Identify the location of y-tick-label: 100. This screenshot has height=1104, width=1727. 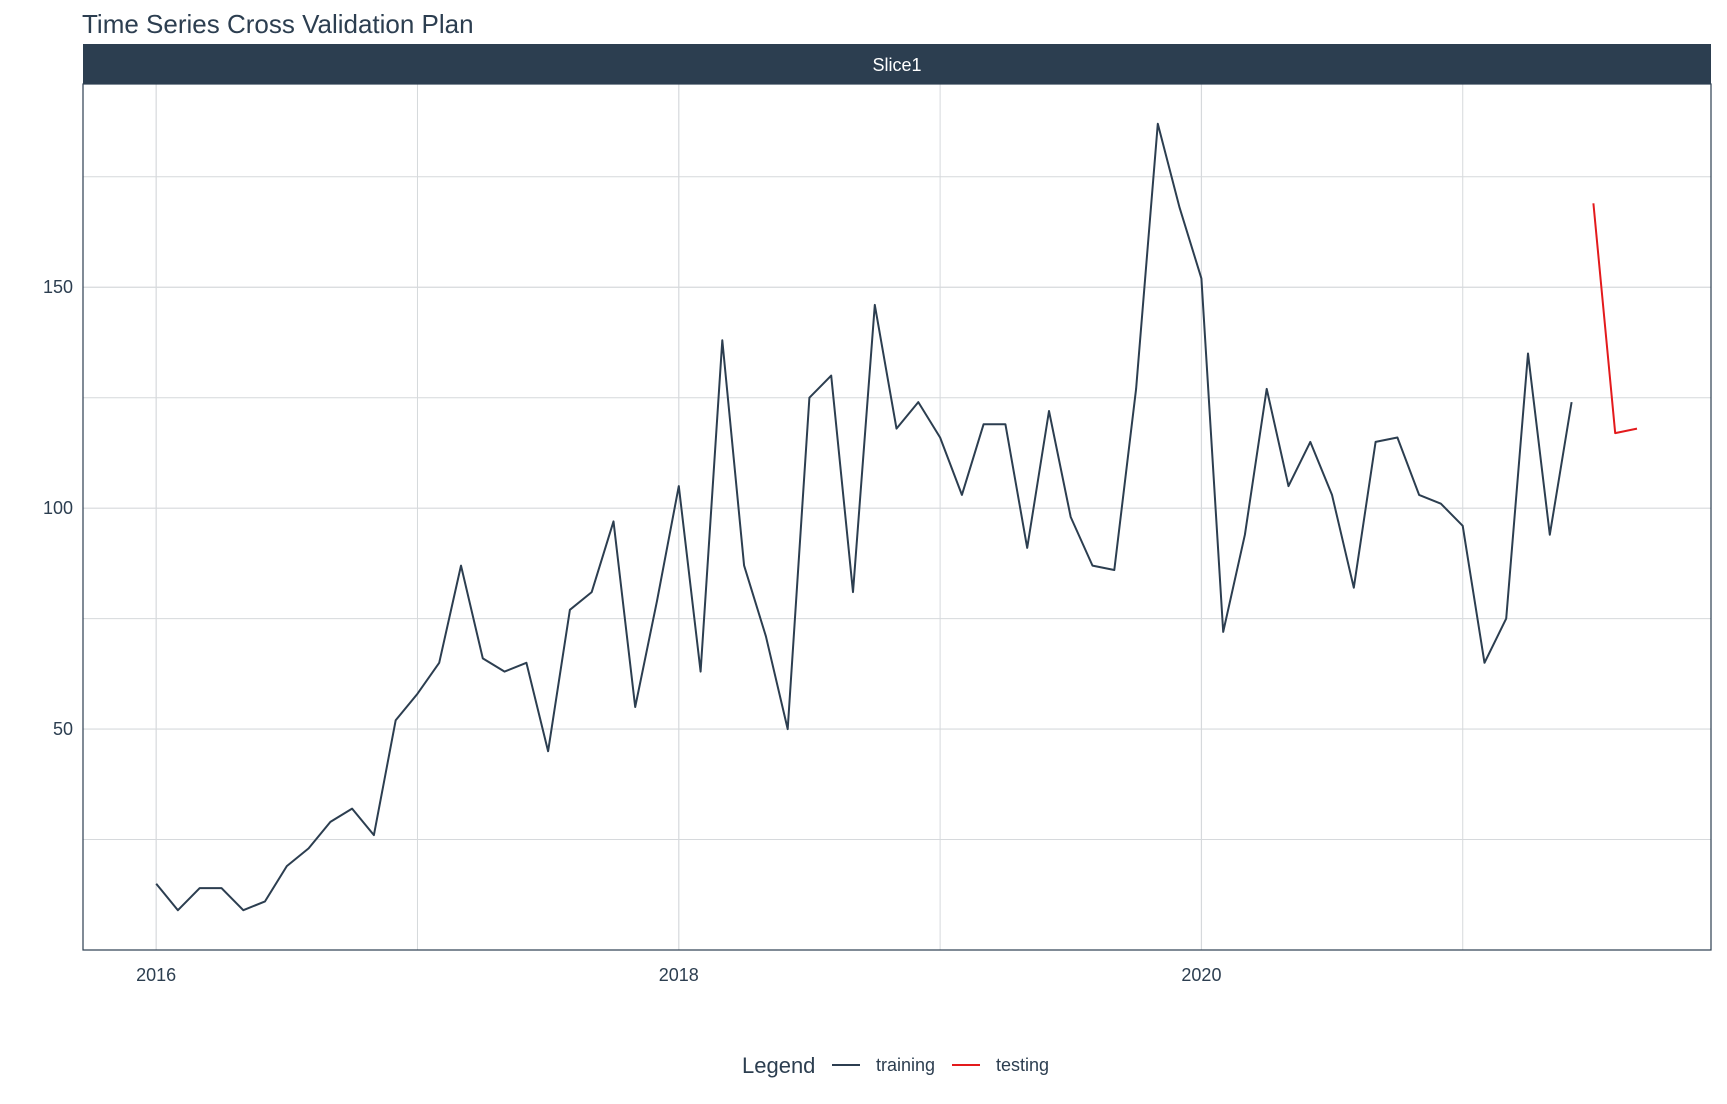
(58, 508).